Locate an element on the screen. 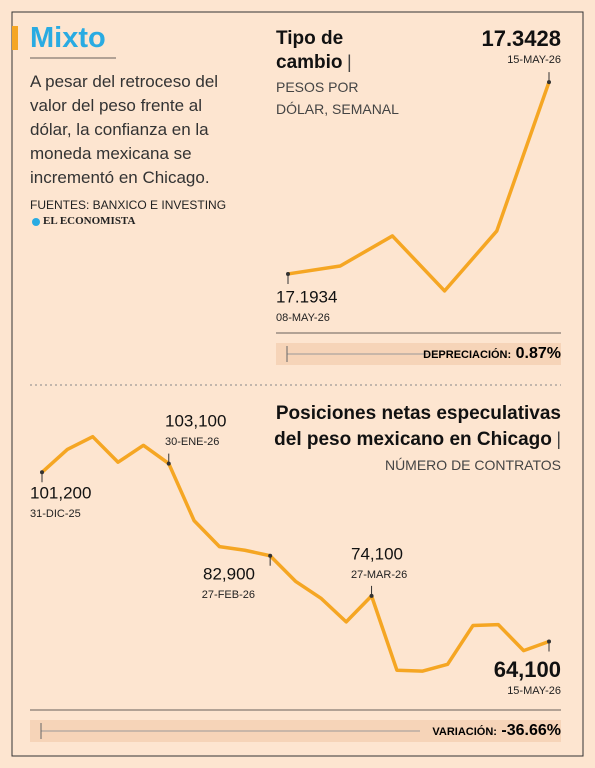  chart-subtitle: PESOS POR DÓLAR, SEMANAL is located at coordinates (337, 98).